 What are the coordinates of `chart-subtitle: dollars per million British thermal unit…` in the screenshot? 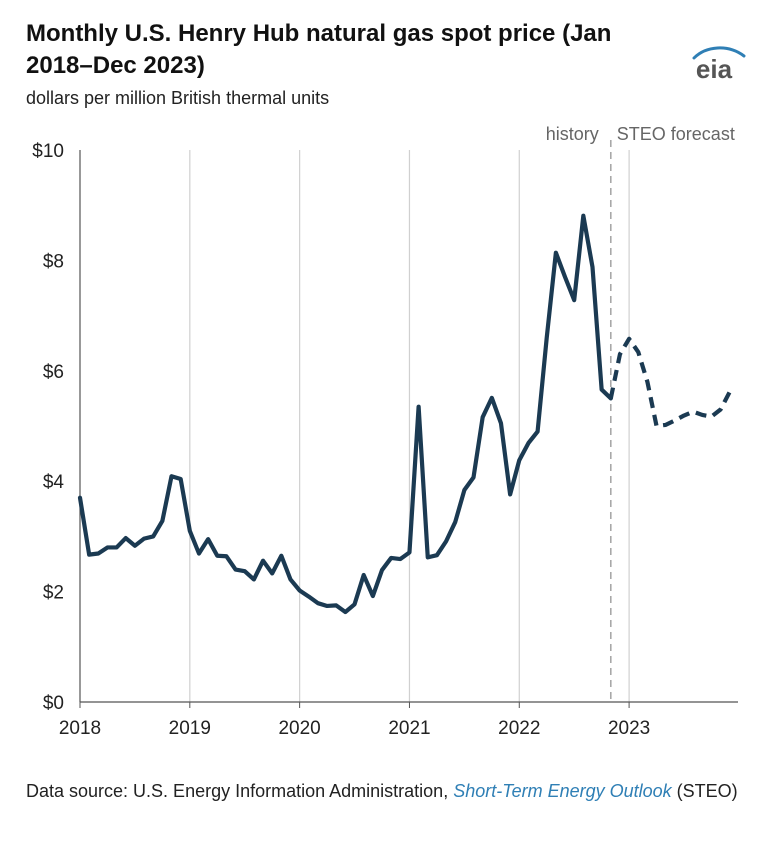 It's located at (178, 98).